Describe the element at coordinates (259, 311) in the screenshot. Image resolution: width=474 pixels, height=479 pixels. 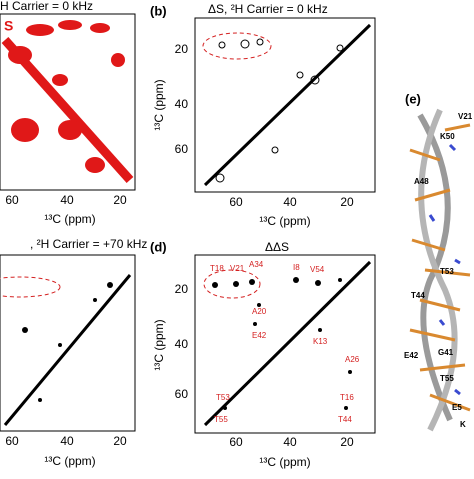
I see `annotation: A20` at that location.